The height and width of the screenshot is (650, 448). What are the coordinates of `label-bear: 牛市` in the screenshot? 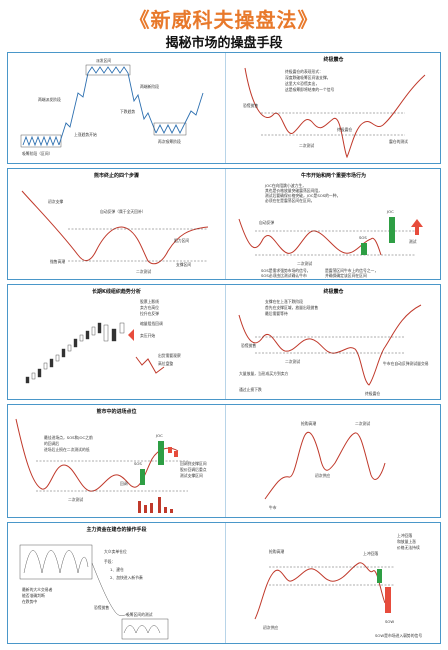 It's located at (273, 507).